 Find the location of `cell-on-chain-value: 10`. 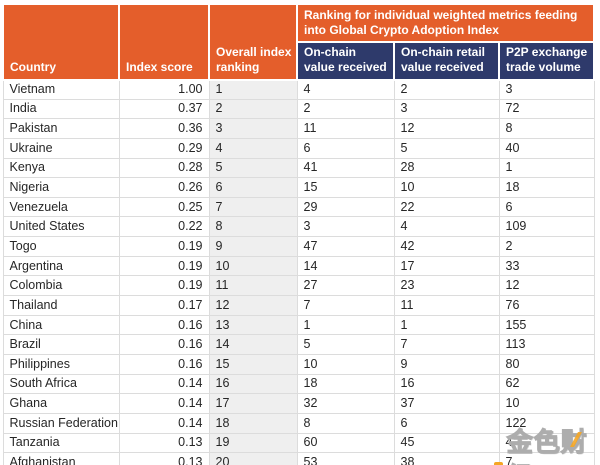

cell-on-chain-value: 10 is located at coordinates (345, 364).